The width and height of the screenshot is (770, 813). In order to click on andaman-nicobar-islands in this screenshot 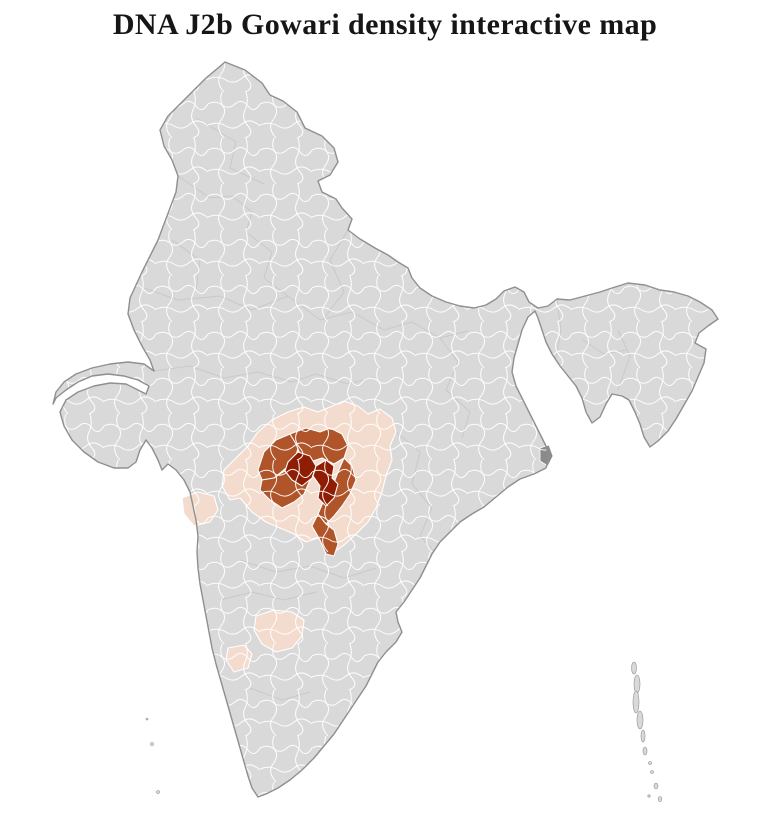, I will do `click(647, 731)`.